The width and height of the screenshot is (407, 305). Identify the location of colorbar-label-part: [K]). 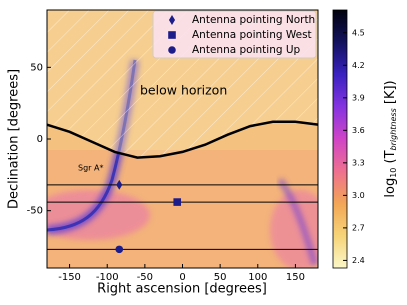
(390, 94).